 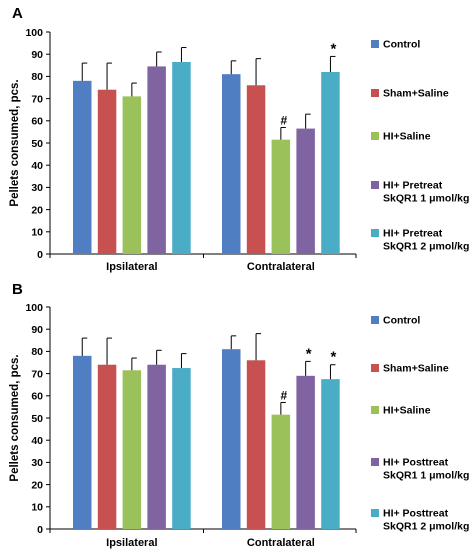 I want to click on panel-label: B, so click(x=17, y=289).